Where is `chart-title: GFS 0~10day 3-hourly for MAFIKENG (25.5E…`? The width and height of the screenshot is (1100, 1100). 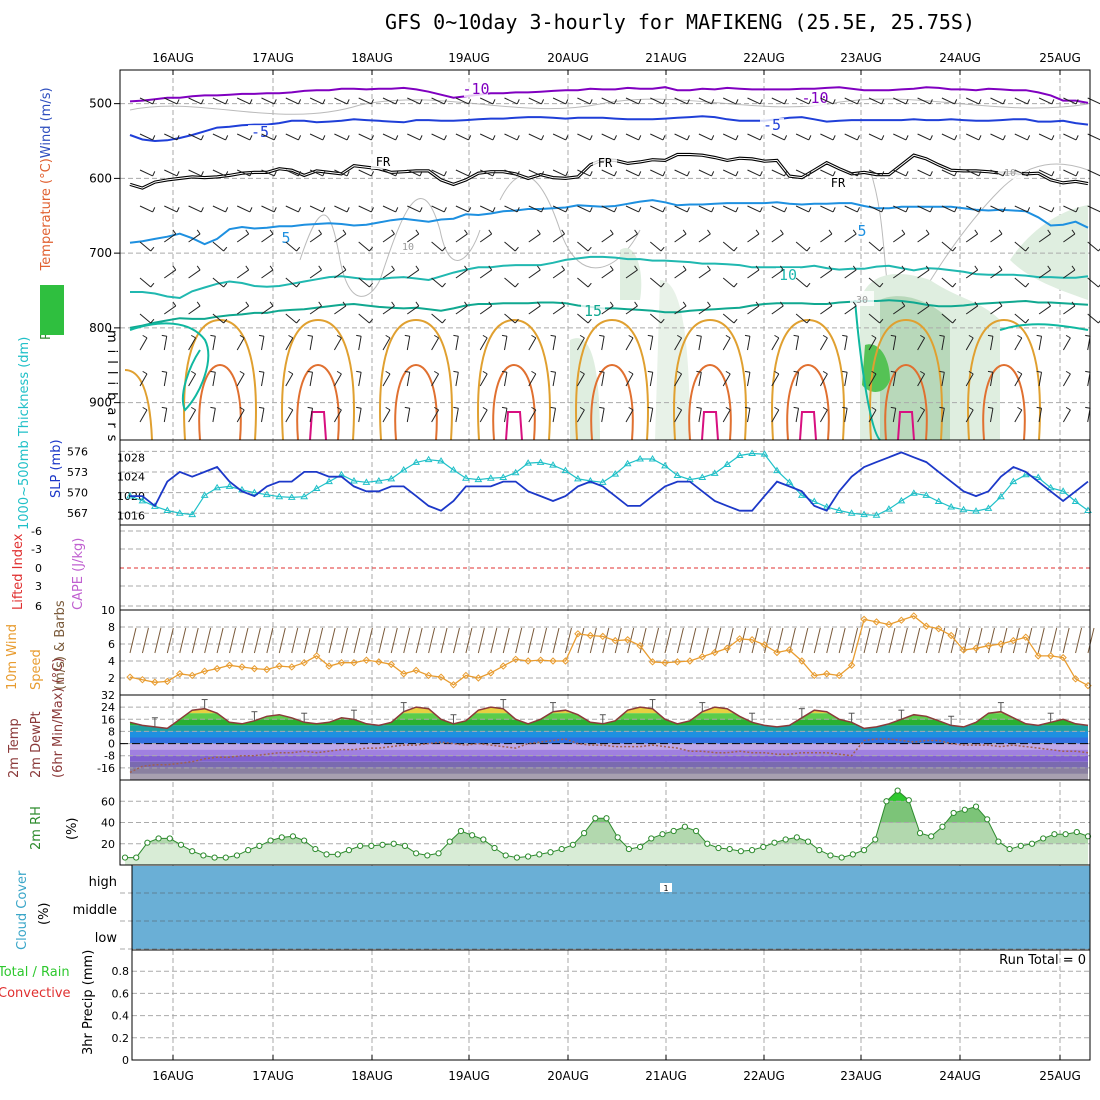 chart-title: GFS 0~10day 3-hourly for MAFIKENG (25.5E… is located at coordinates (680, 22).